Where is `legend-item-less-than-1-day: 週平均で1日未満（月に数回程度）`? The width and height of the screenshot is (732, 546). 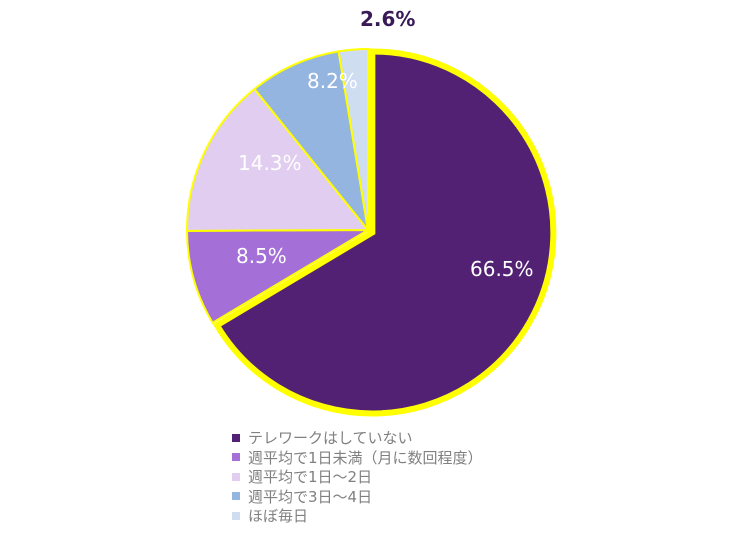 legend-item-less-than-1-day: 週平均で1日未満（月に数回程度） is located at coordinates (357, 458).